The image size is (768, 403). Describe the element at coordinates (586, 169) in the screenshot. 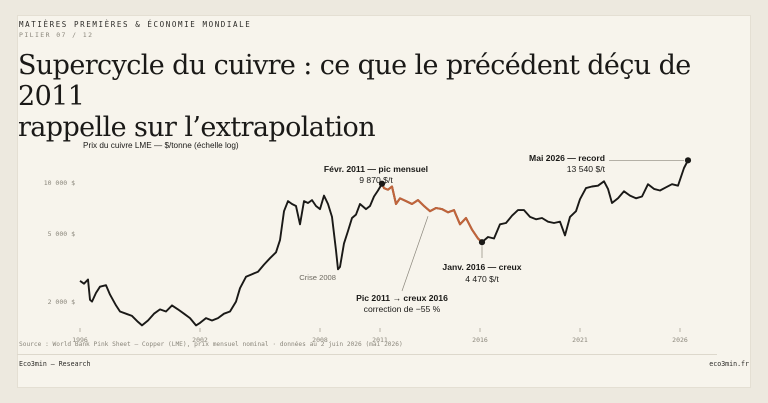

I see `record-annotation-value: 13 540 $/t` at that location.